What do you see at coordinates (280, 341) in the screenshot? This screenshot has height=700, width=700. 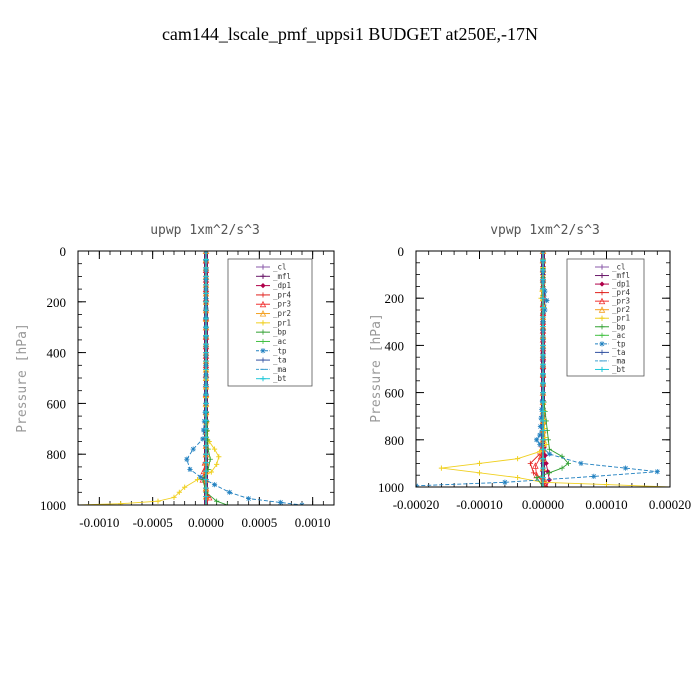 I see `legend-label: _ac` at bounding box center [280, 341].